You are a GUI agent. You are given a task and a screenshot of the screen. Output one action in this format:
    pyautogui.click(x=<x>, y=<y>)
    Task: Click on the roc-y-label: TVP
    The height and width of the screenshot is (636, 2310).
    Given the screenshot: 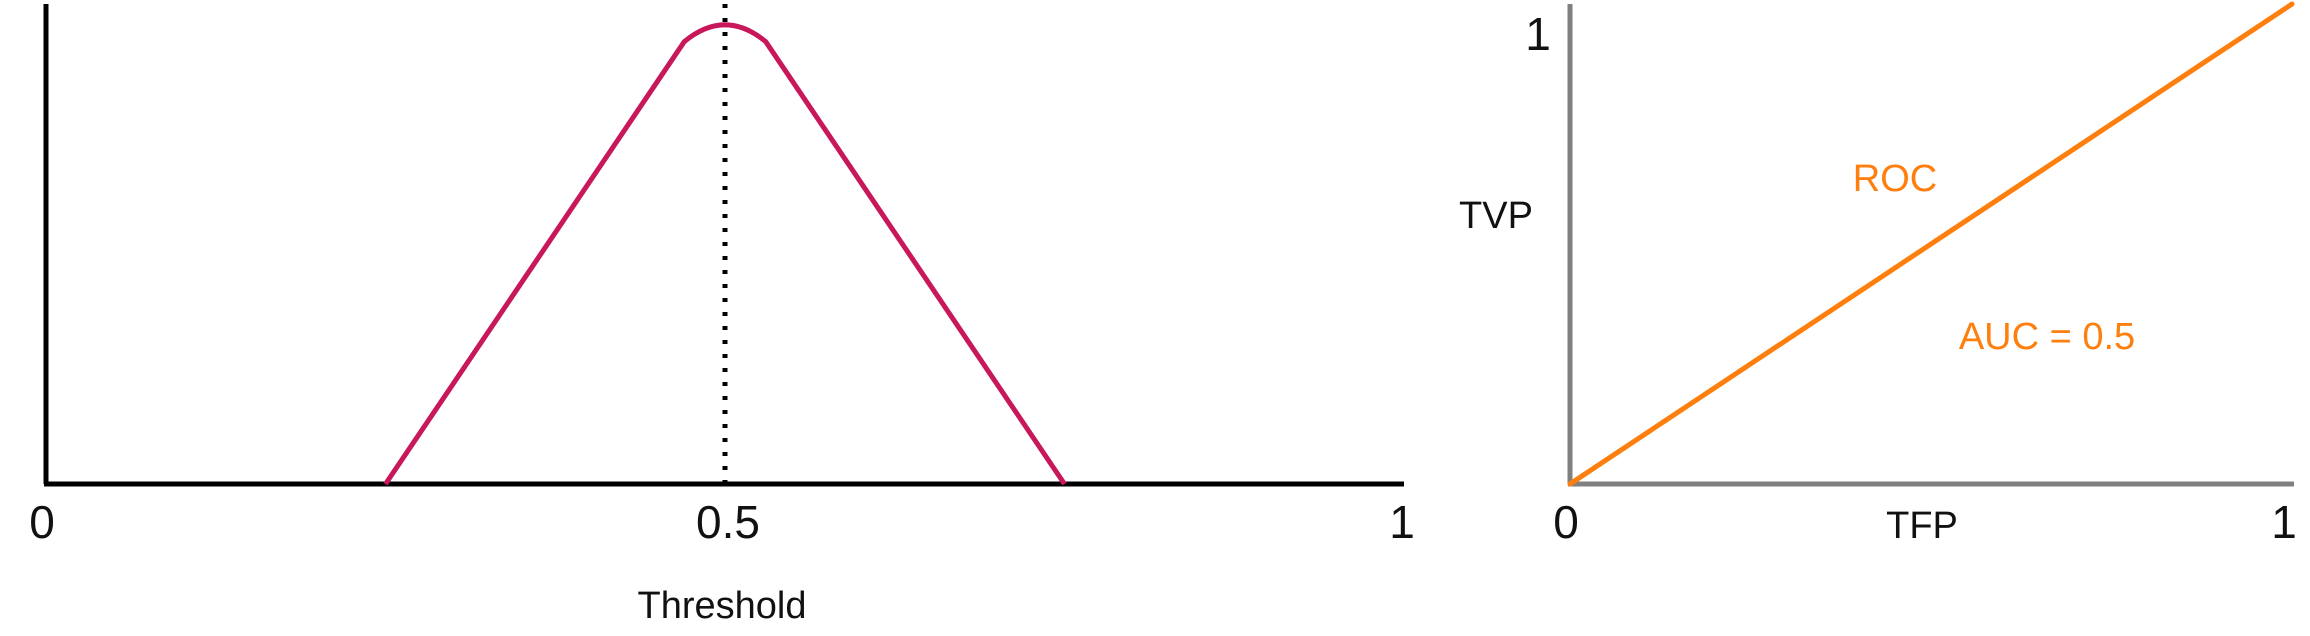 What is the action you would take?
    pyautogui.click(x=1496, y=216)
    